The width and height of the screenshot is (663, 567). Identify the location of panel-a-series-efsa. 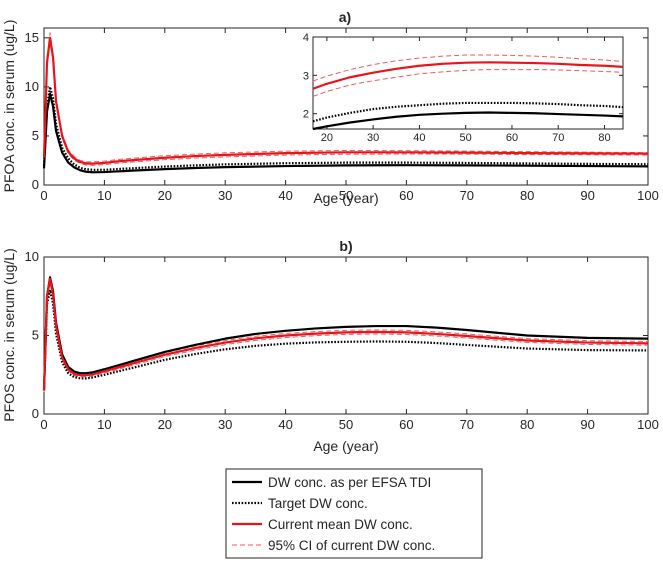
(345, 133).